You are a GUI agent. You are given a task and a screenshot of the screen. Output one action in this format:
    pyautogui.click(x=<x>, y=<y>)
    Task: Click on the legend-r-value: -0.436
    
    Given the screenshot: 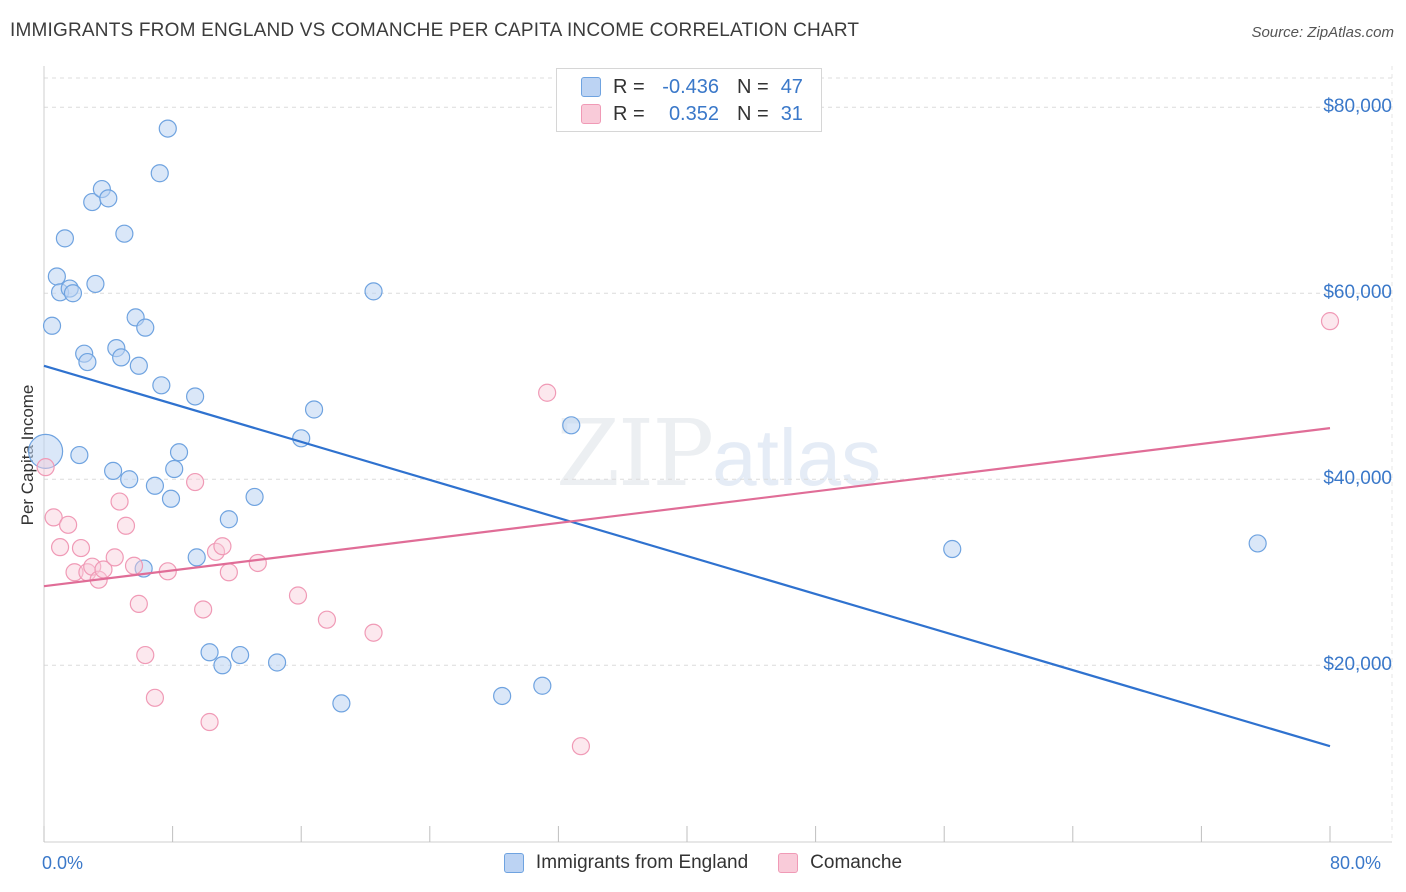 What is the action you would take?
    pyautogui.click(x=690, y=86)
    